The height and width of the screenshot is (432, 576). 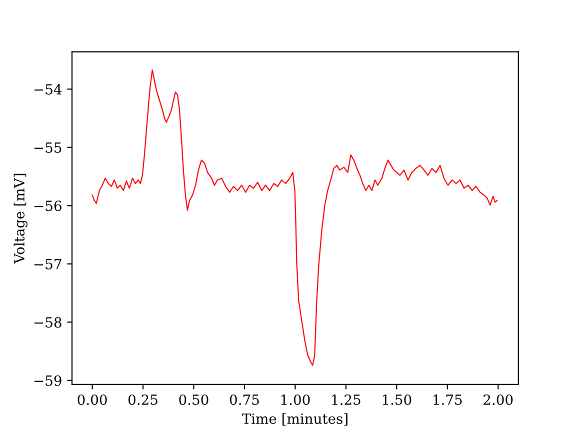 What do you see at coordinates (48, 380) in the screenshot?
I see `y-tick-label: −59` at bounding box center [48, 380].